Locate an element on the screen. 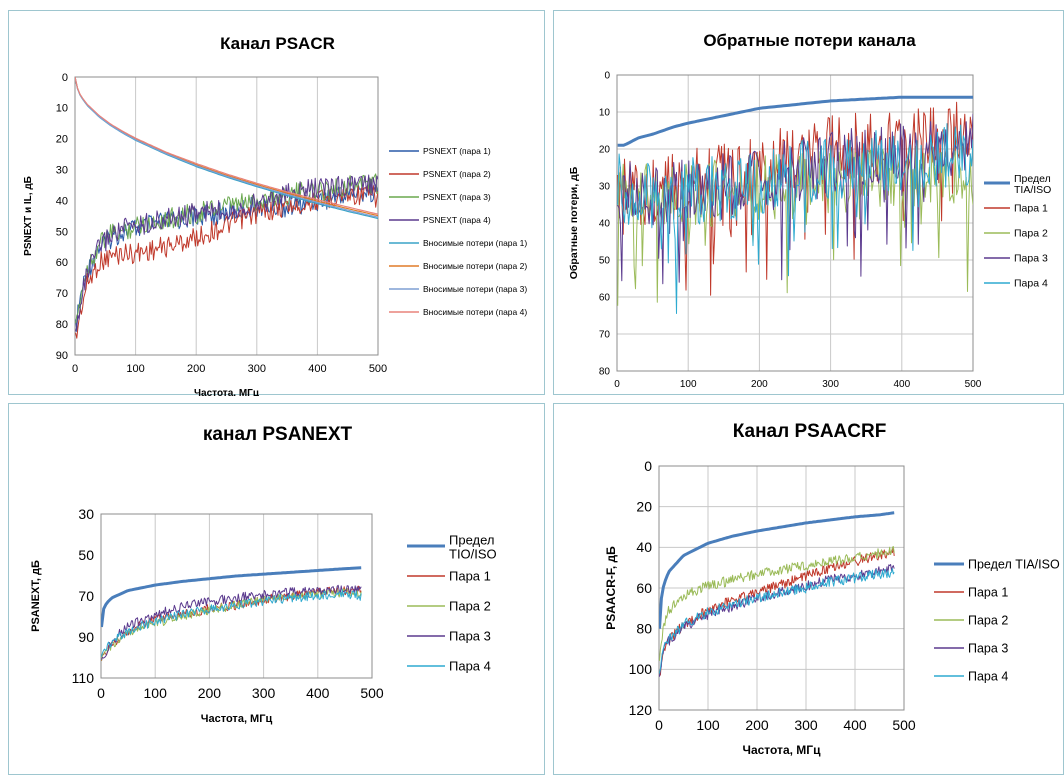  y-axis-label: PSANEXT, дБ is located at coordinates (36, 596).